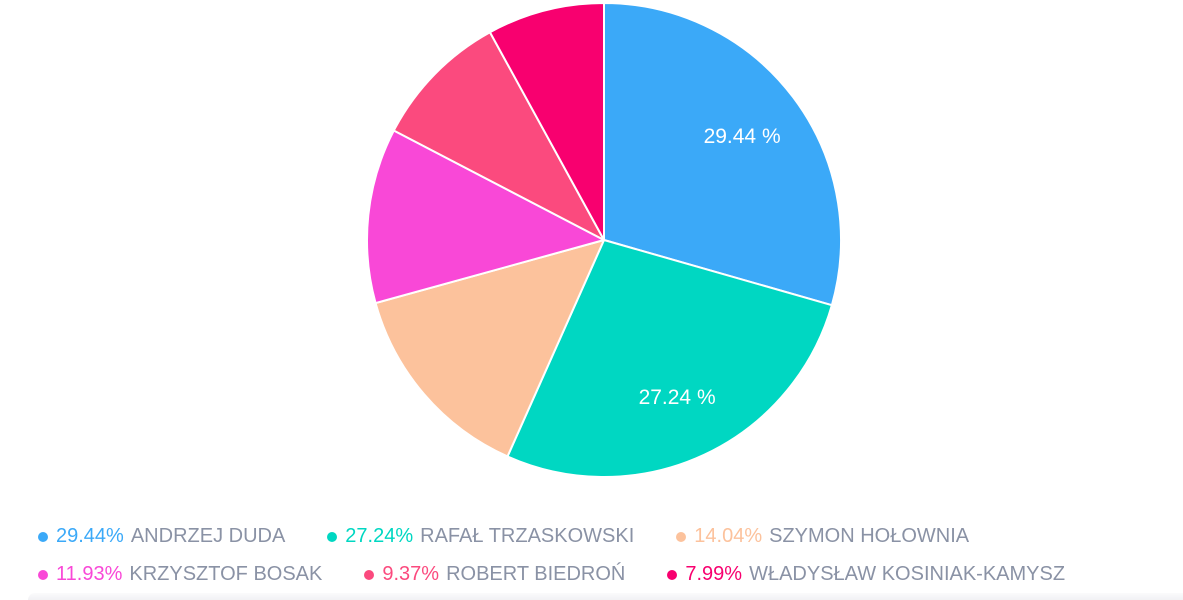 Image resolution: width=1183 pixels, height=600 pixels. Describe the element at coordinates (907, 574) in the screenshot. I see `legend-name: WŁADYSŁAW KOSINIAK-KAMYSZ` at that location.